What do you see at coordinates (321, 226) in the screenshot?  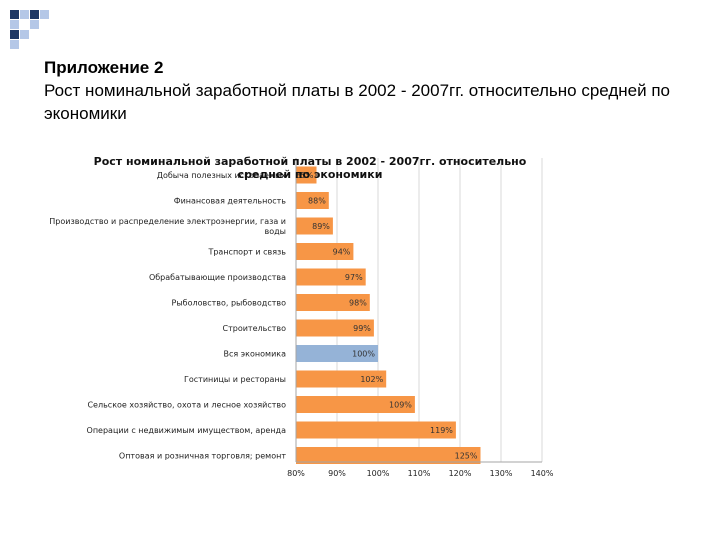 I see `bar-value-label: 89%` at bounding box center [321, 226].